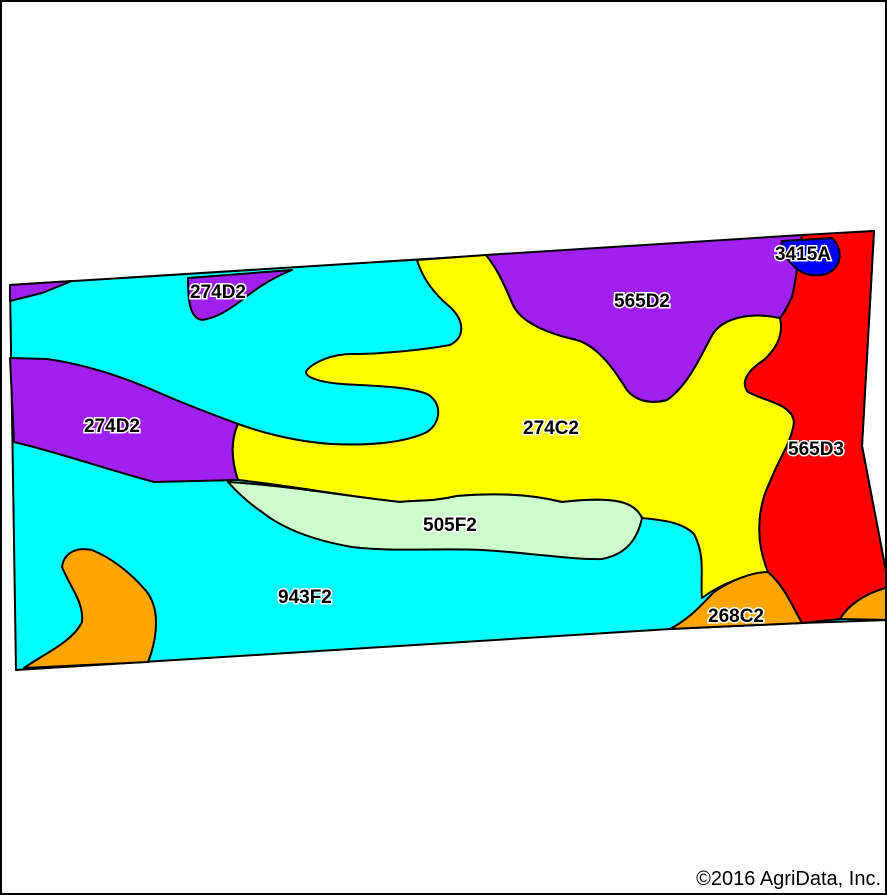  I want to click on soil-polygon-274D2-upper, so click(240, 295).